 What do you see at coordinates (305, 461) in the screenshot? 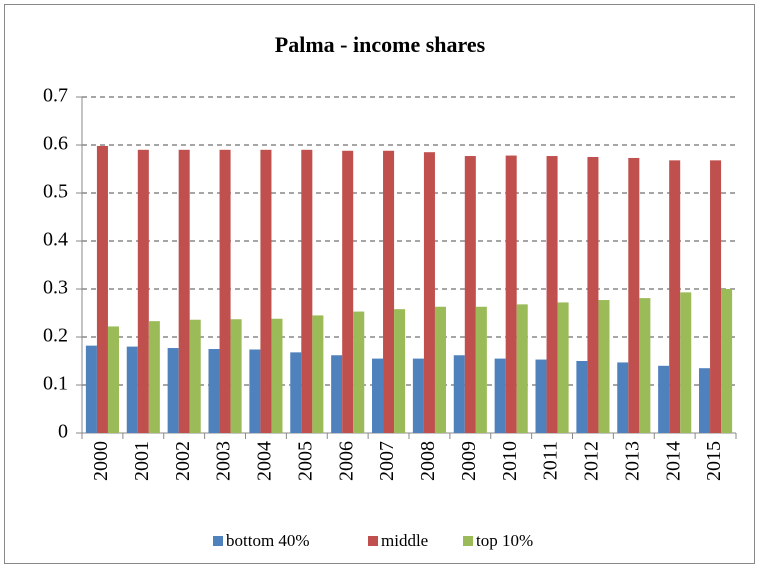
I see `x-tick-label: 2005` at bounding box center [305, 461].